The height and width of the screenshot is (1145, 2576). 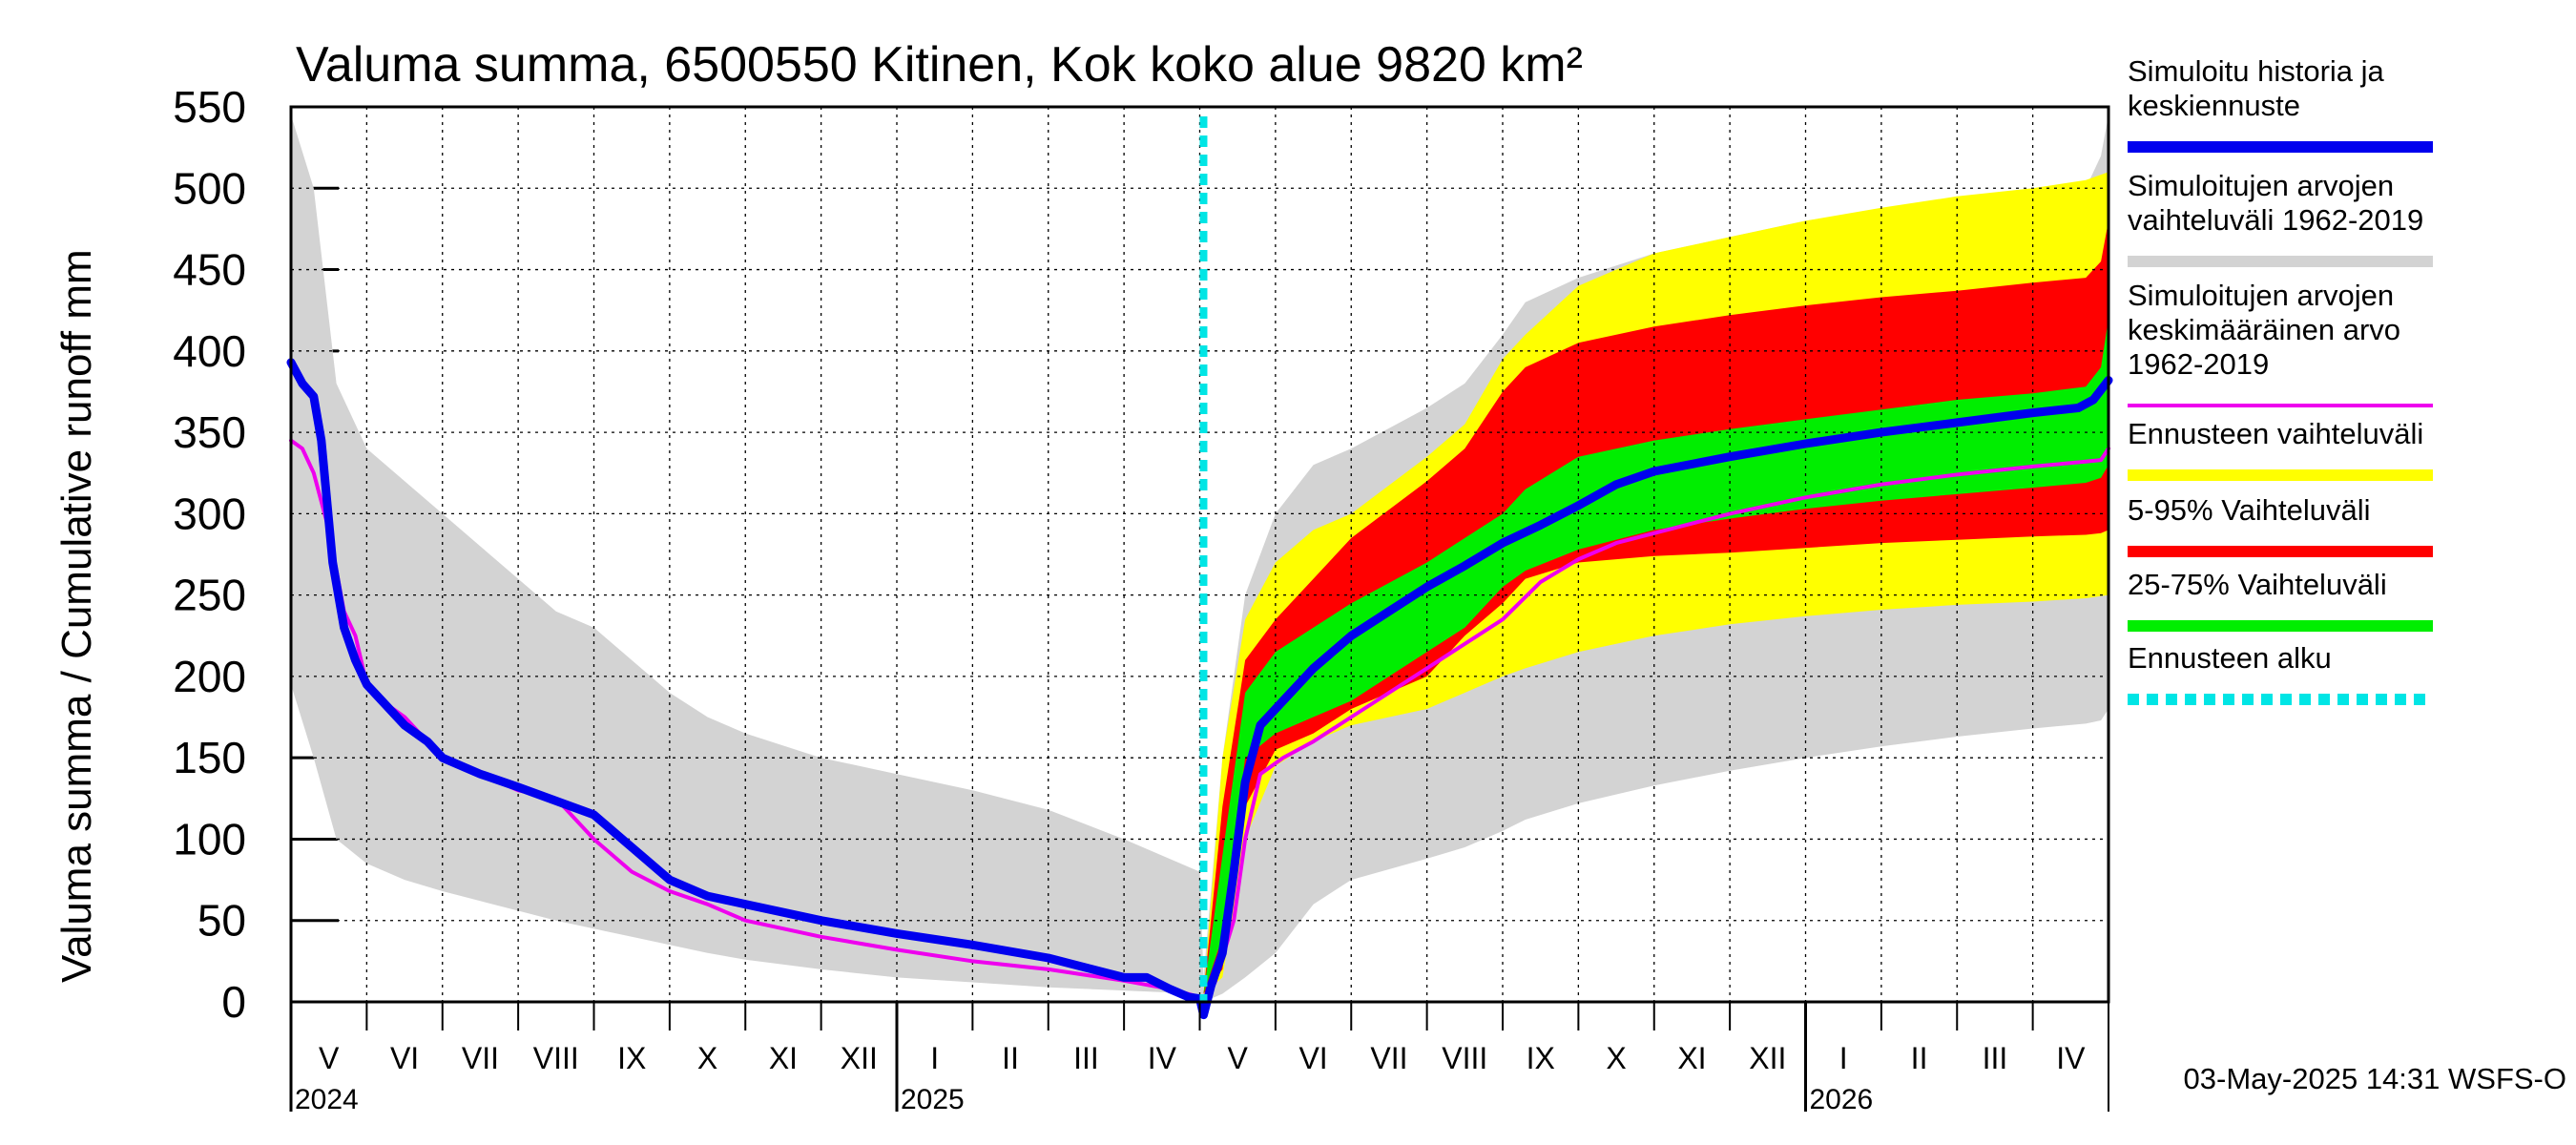 What do you see at coordinates (76, 616) in the screenshot?
I see `y-axis-label: Valuma summa / Cumulative runoff mm` at bounding box center [76, 616].